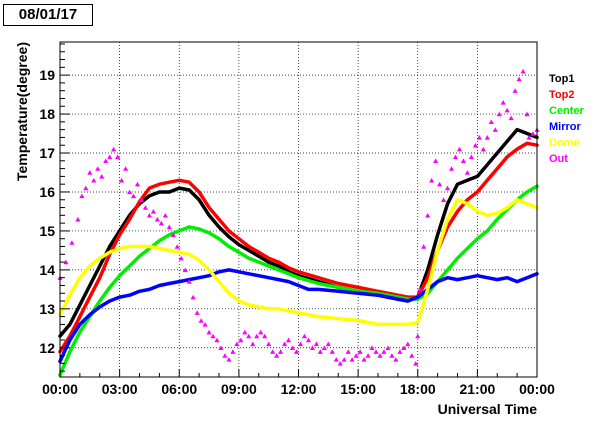 This screenshot has width=596, height=422. I want to click on legend-entry-out: Out, so click(558, 159).